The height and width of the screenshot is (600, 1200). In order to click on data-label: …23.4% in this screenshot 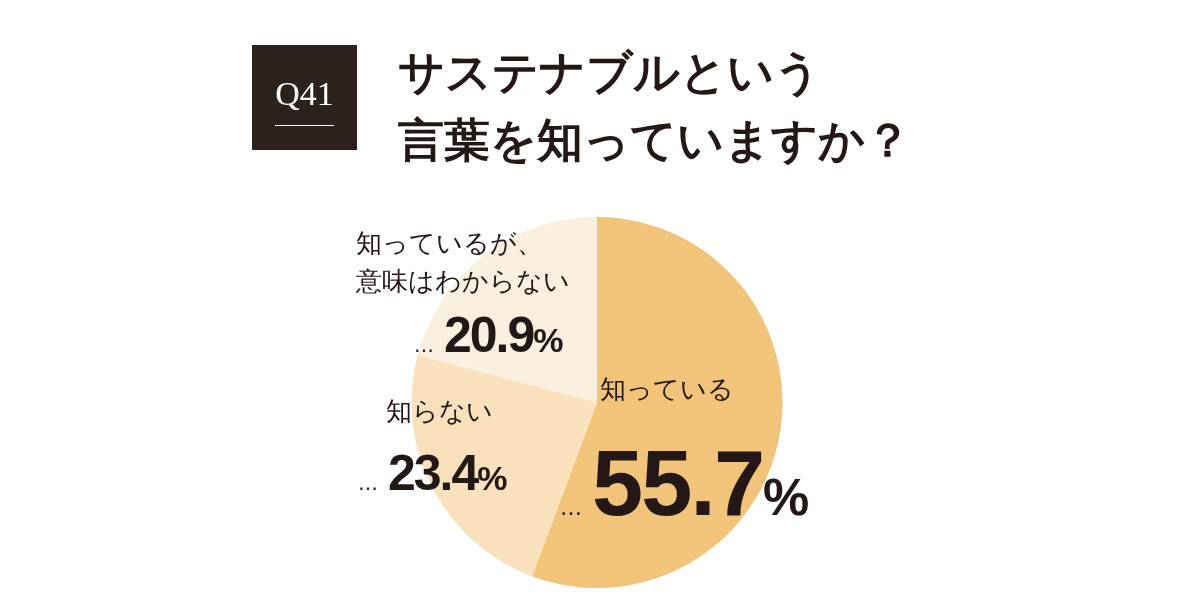, I will do `click(433, 473)`.